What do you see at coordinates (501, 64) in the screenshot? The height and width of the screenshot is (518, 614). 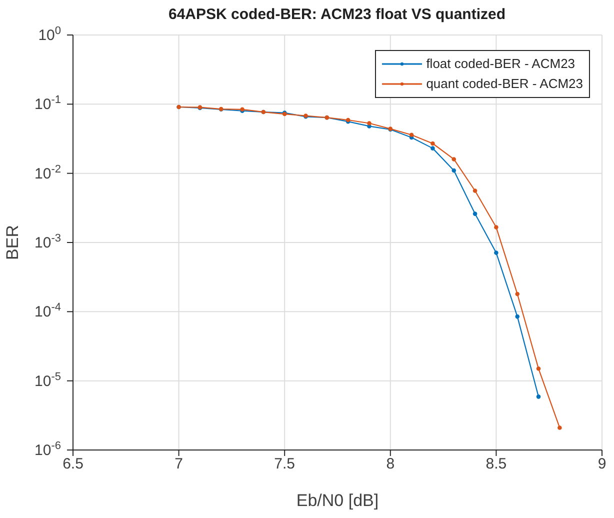 I see `legend-label: float coded-BER - ACM23` at bounding box center [501, 64].